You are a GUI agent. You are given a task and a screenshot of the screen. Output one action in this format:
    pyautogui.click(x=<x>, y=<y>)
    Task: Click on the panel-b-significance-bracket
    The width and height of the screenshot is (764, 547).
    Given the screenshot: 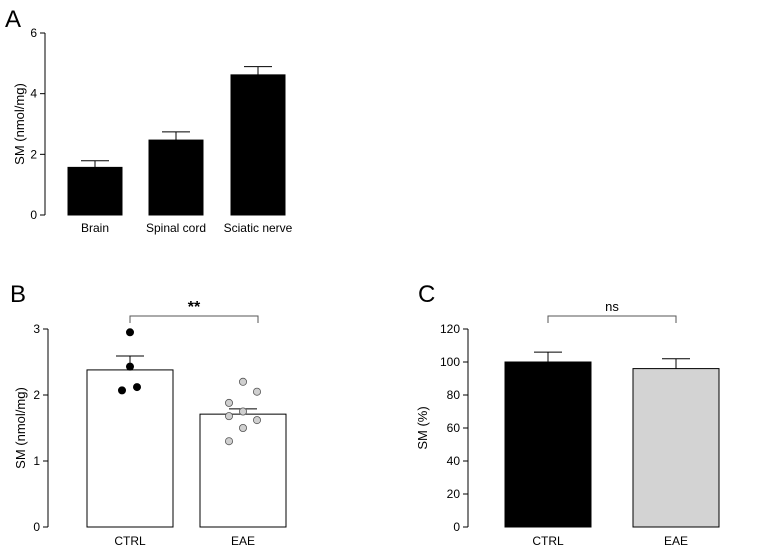 What is the action you would take?
    pyautogui.click(x=194, y=319)
    